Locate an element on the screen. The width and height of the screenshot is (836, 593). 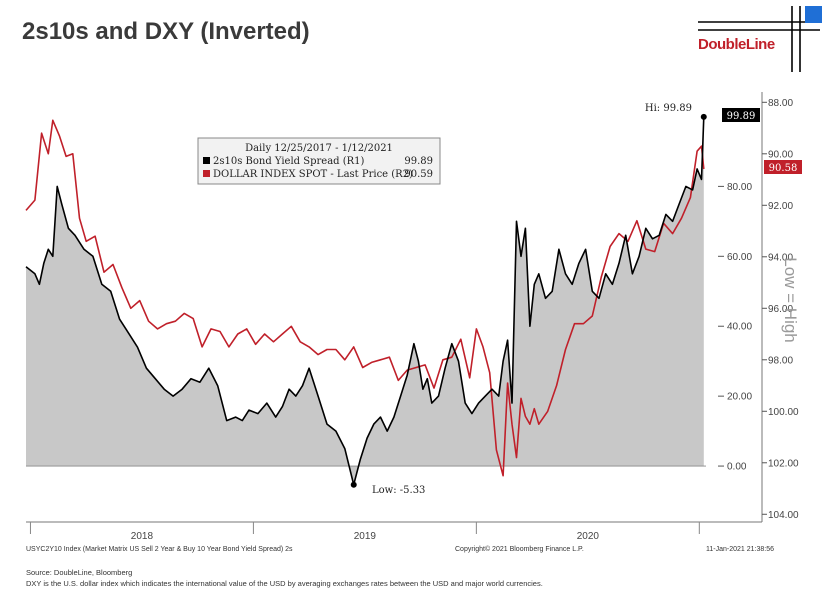
hi-annotation: Hi: 99.89 is located at coordinates (668, 108).